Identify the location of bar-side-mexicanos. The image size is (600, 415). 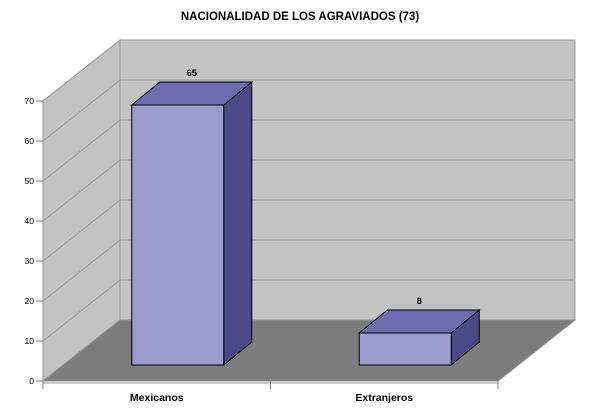
(238, 223).